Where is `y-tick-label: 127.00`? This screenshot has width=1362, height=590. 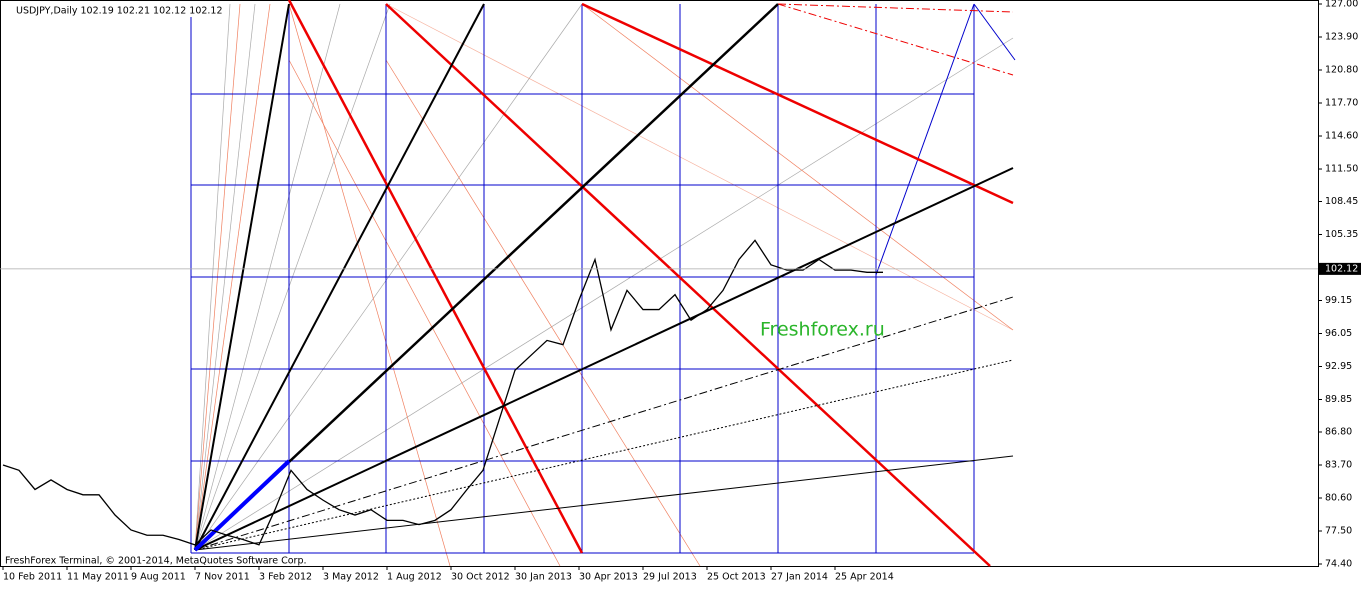
y-tick-label: 127.00 is located at coordinates (1341, 5).